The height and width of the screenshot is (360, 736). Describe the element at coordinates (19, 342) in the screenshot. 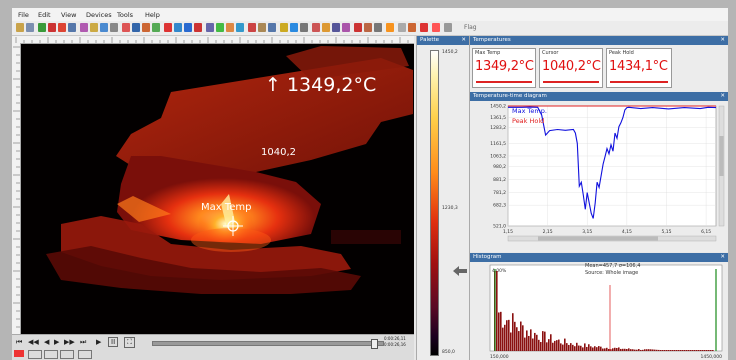

I see `skip-start-icon: ⏮` at that location.